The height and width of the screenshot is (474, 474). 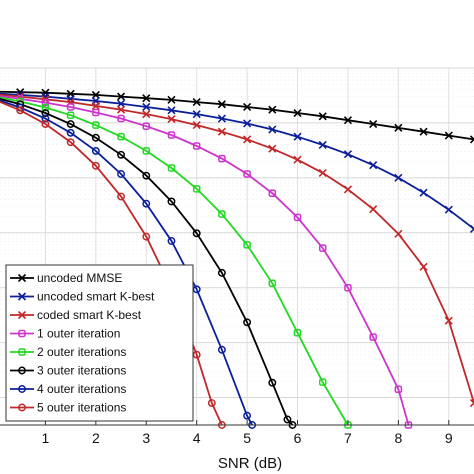 I want to click on legend-item: 4 outer iterations, so click(x=68, y=389).